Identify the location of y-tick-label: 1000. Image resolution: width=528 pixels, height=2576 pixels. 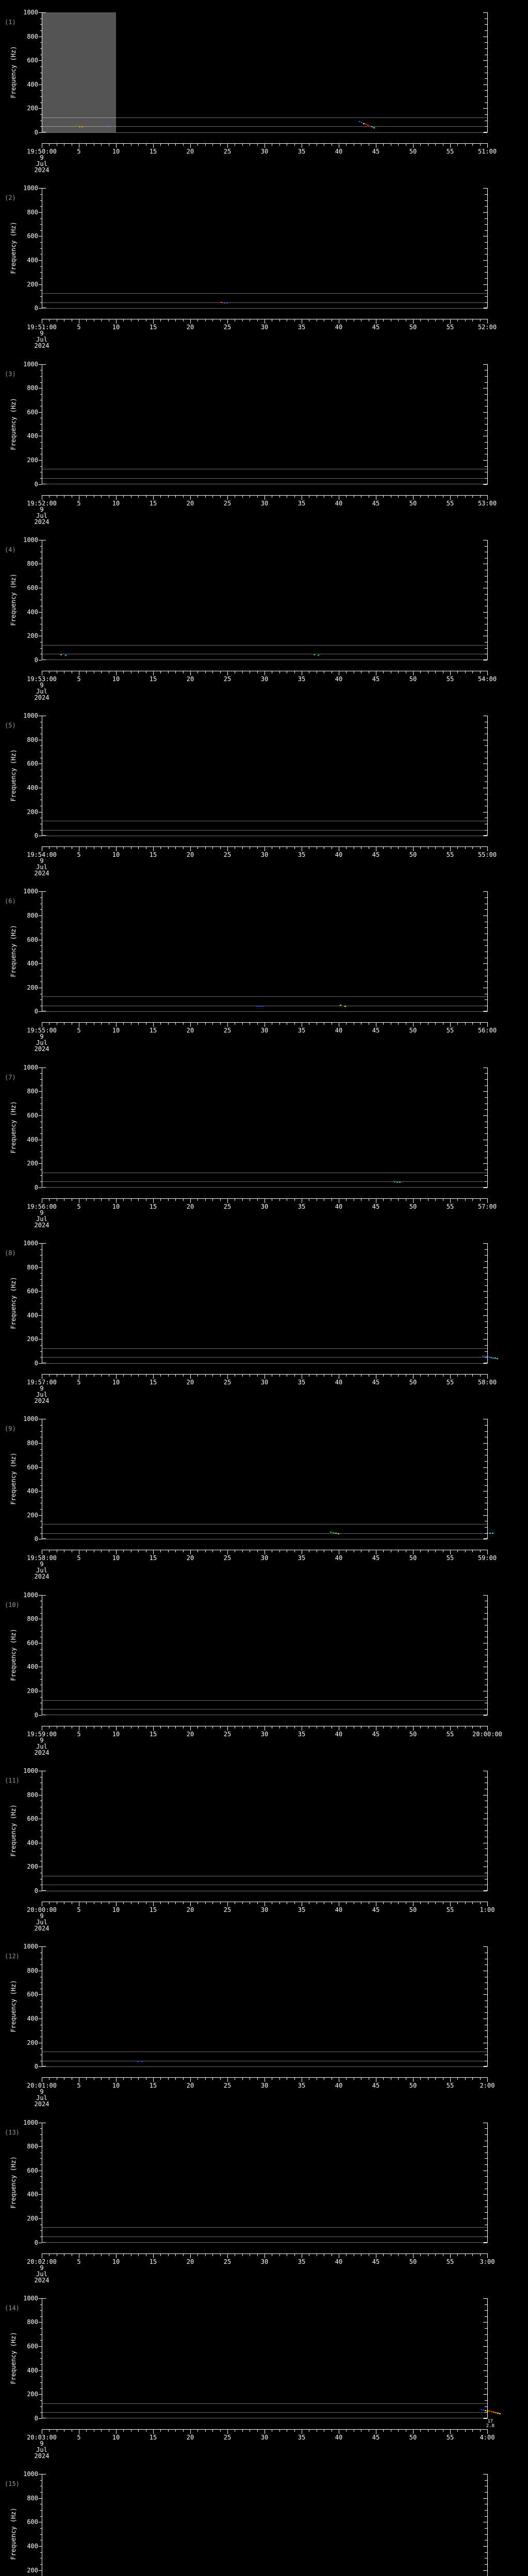
(31, 188).